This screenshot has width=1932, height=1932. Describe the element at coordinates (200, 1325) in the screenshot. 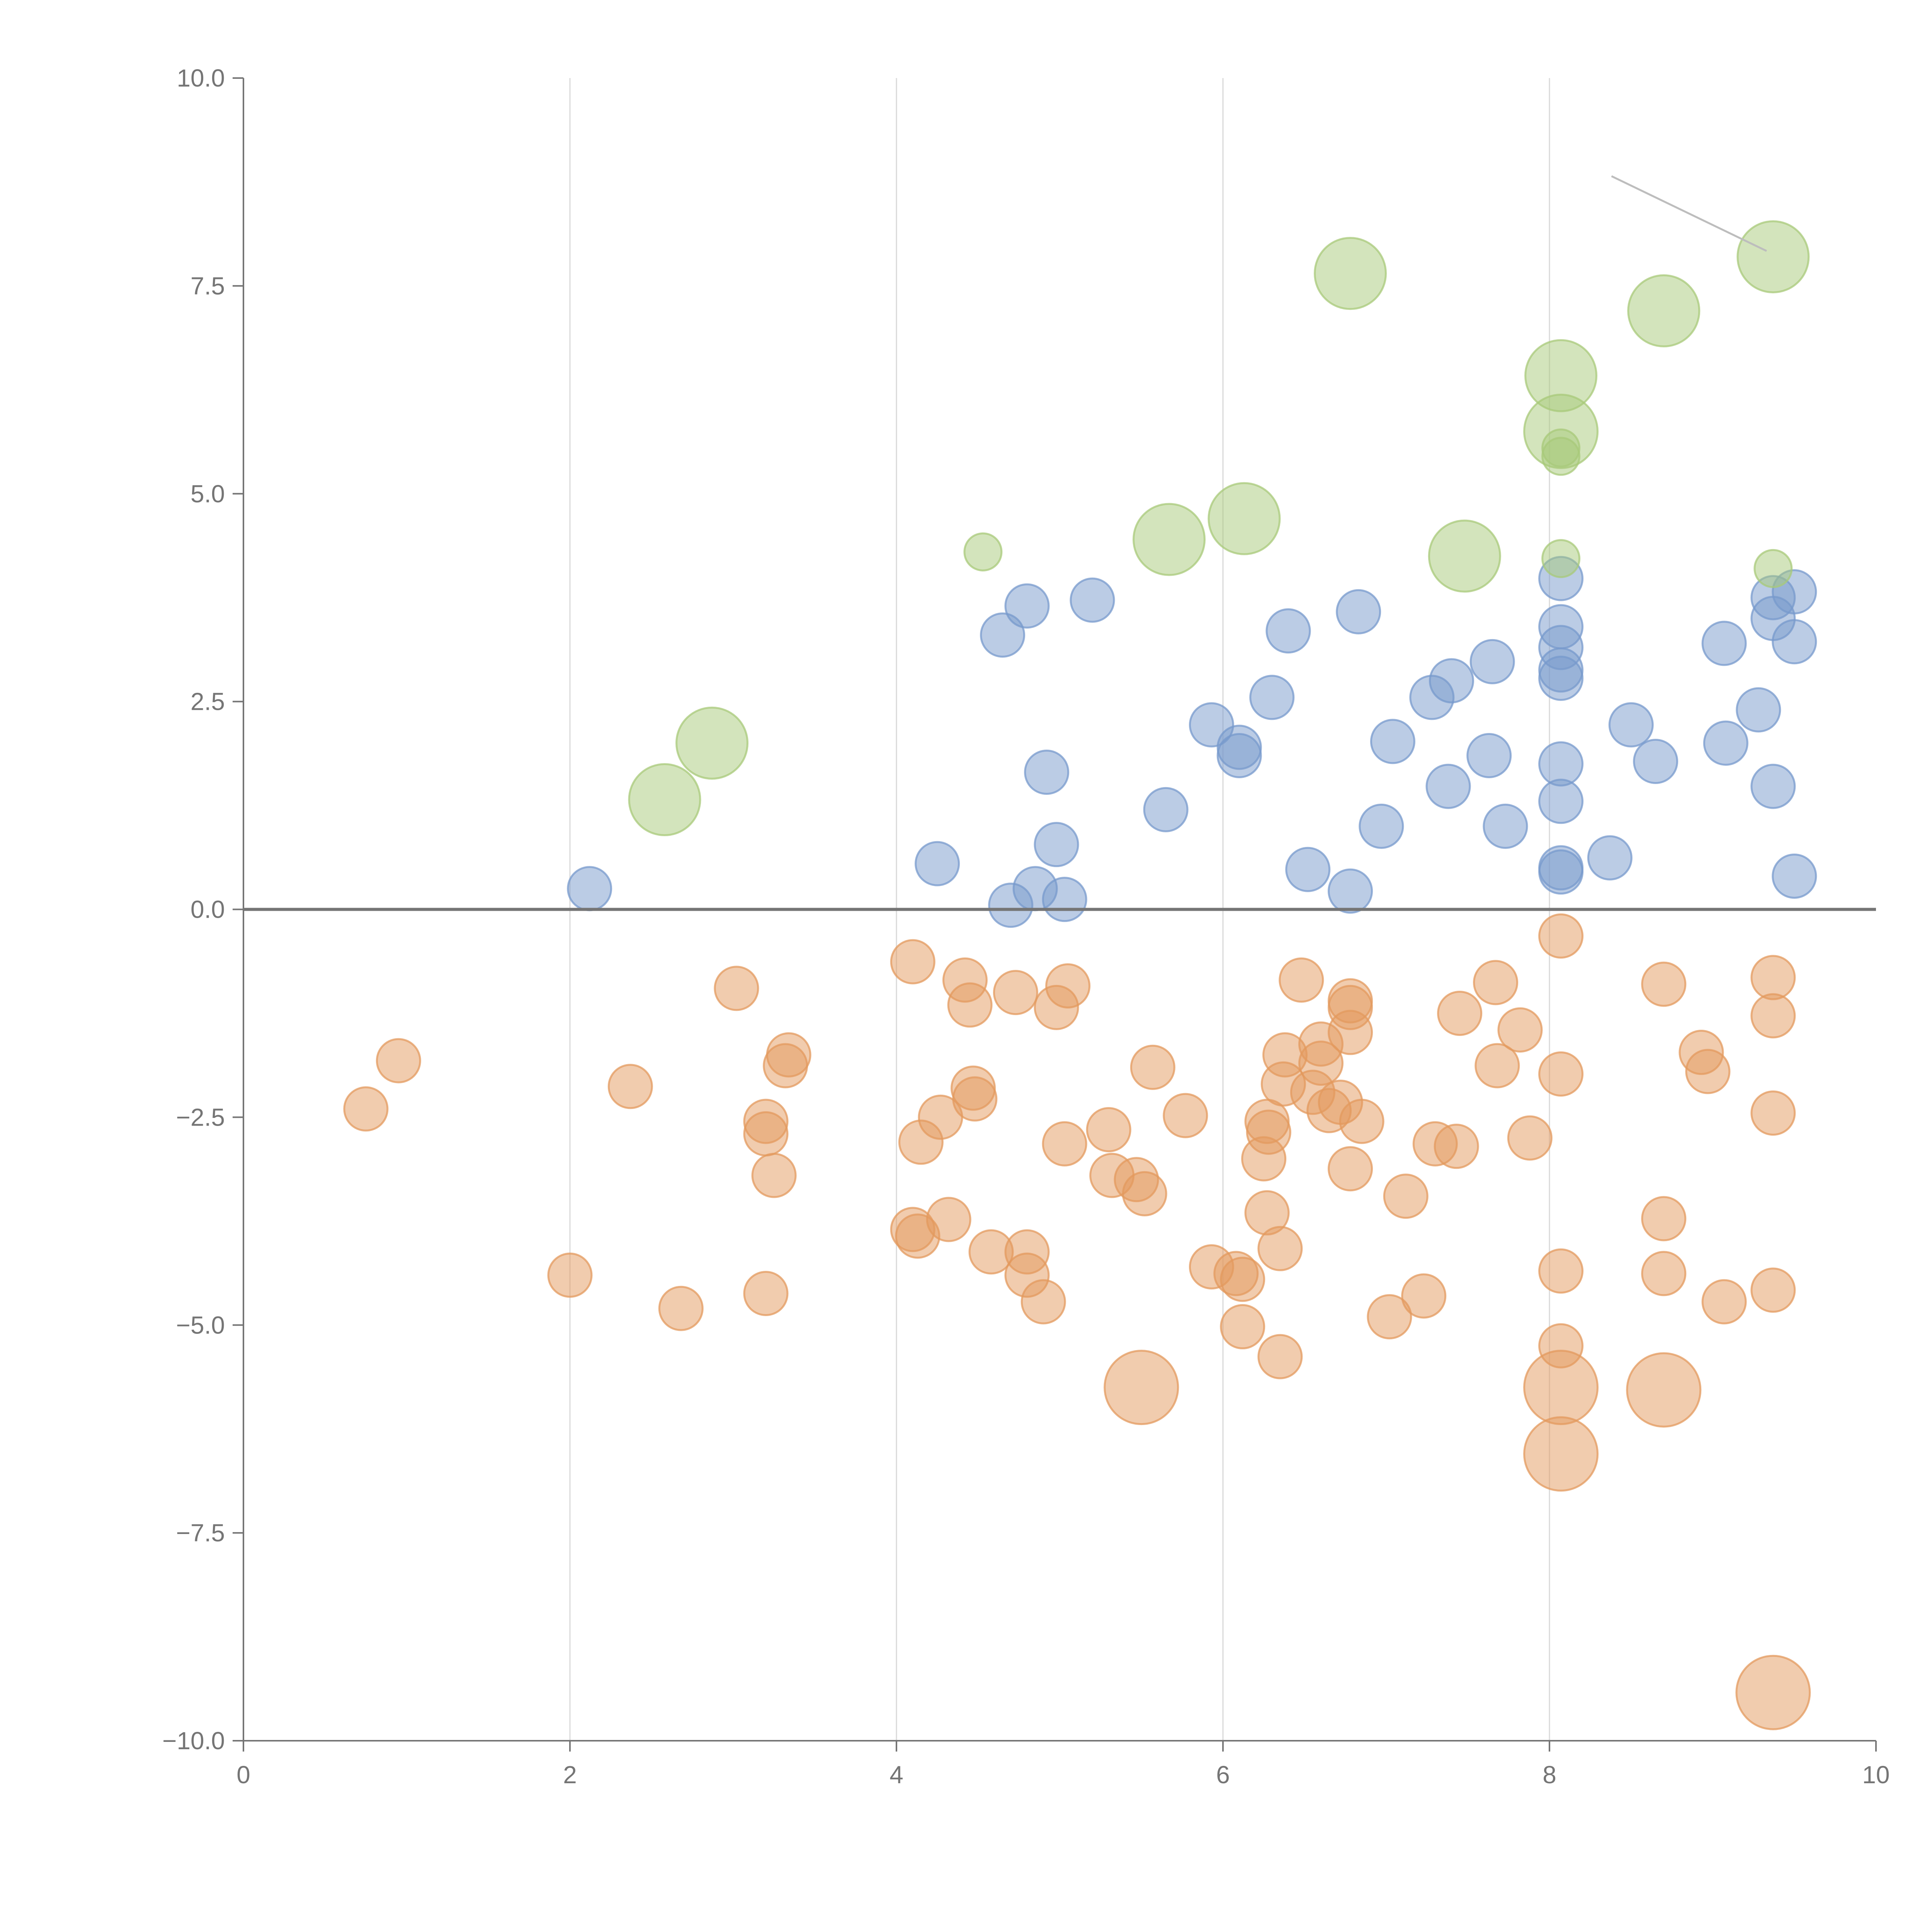

I see `y-tick-label: −5.0` at that location.